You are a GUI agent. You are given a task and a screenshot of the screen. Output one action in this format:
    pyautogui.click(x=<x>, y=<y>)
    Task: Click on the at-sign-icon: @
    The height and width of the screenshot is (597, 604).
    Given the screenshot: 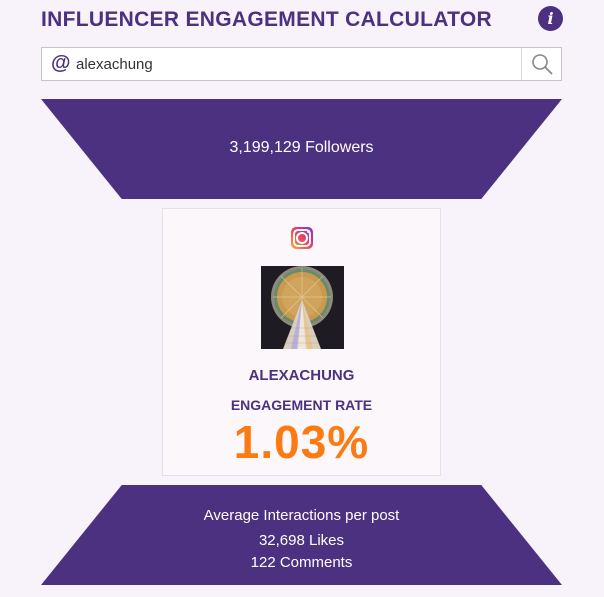 What is the action you would take?
    pyautogui.click(x=61, y=63)
    